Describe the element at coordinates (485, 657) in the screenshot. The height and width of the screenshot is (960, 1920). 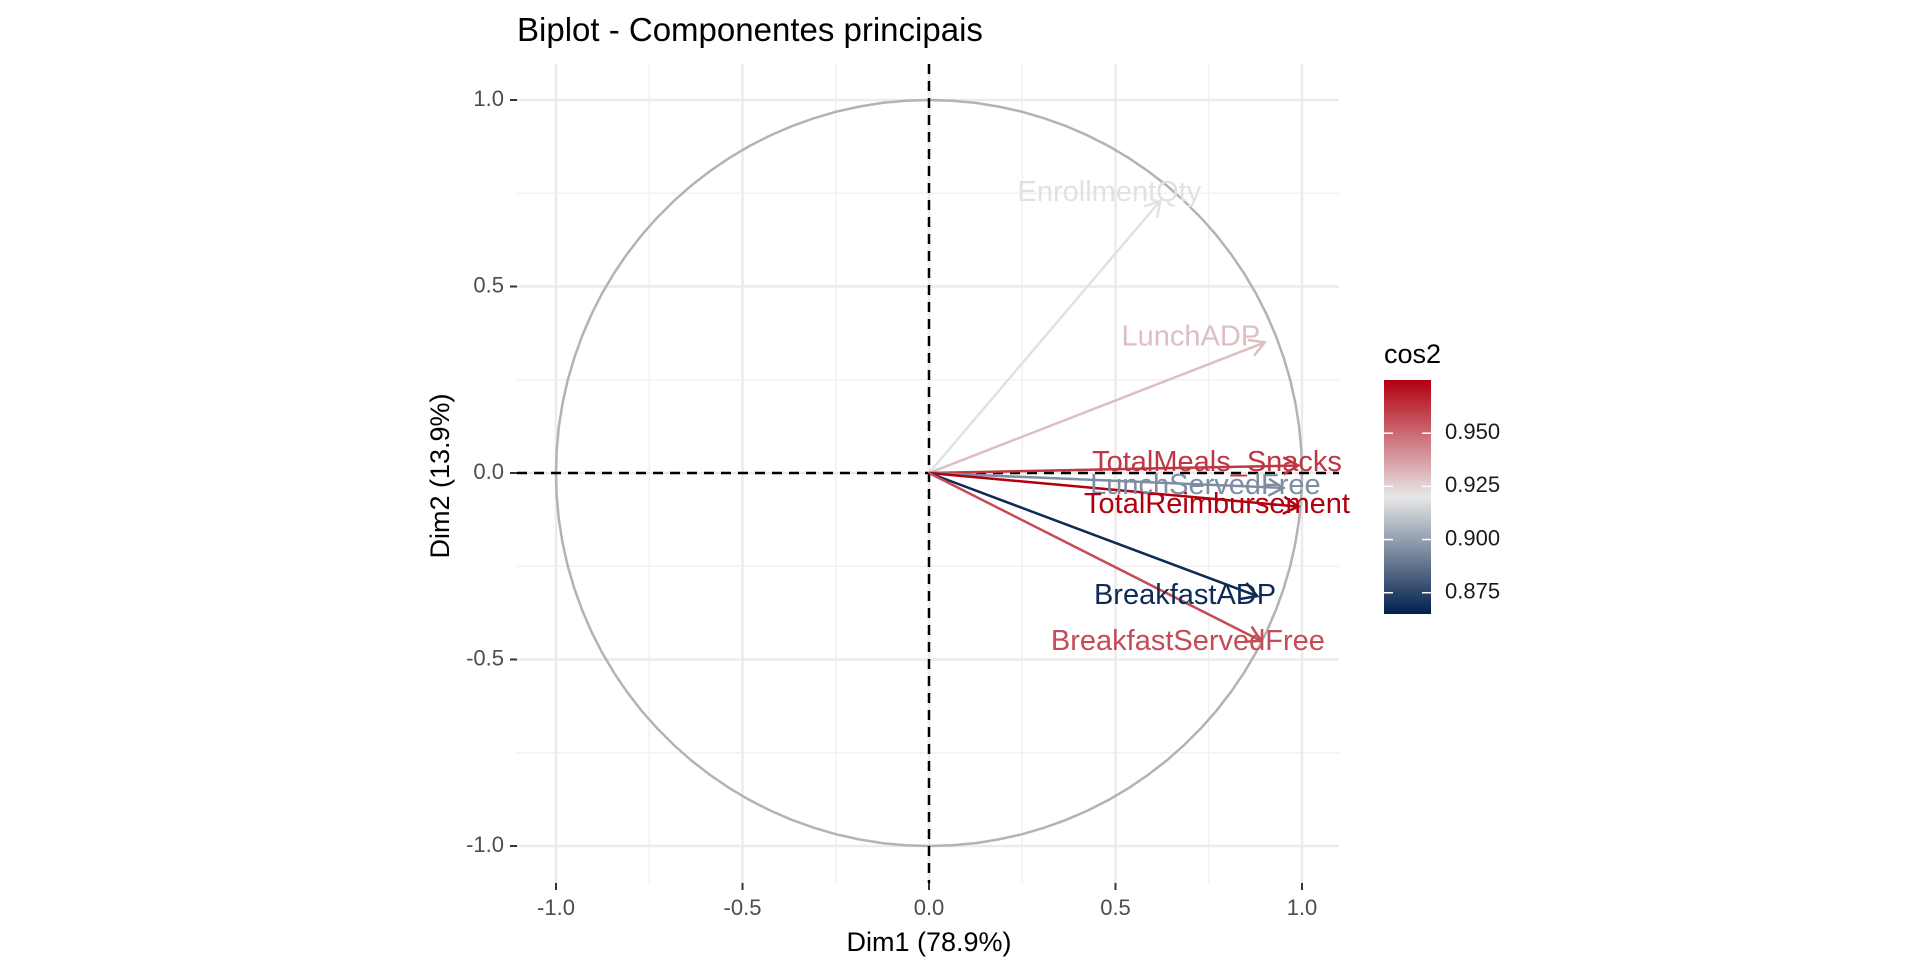
I see `y-tick-label: -0.5` at that location.